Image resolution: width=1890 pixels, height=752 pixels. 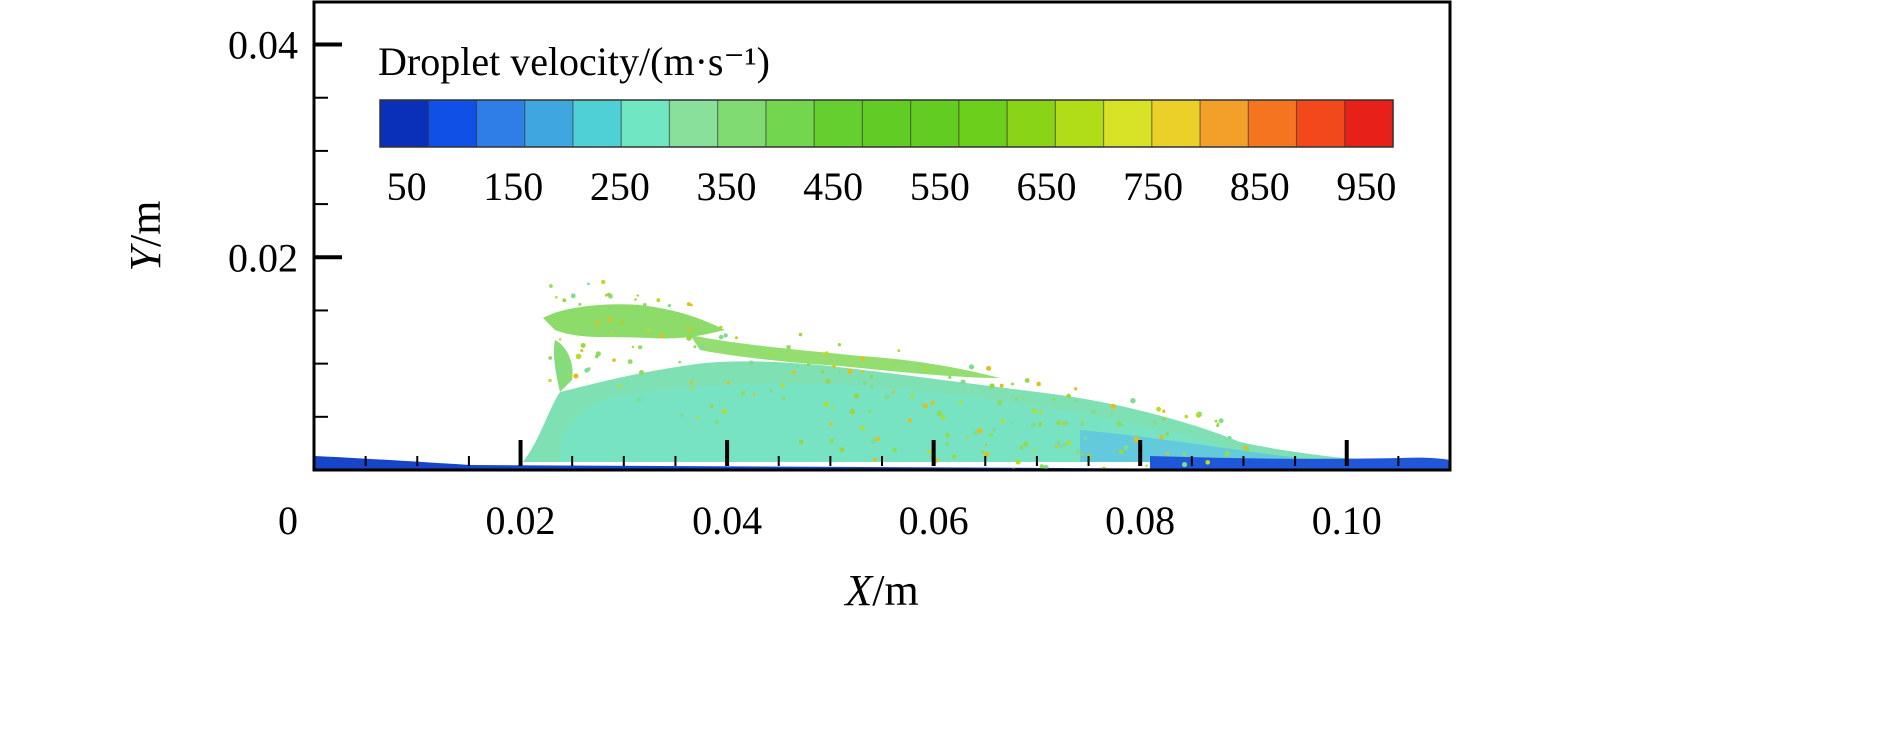 What do you see at coordinates (513, 186) in the screenshot?
I see `colorbar-tick-label: 150` at bounding box center [513, 186].